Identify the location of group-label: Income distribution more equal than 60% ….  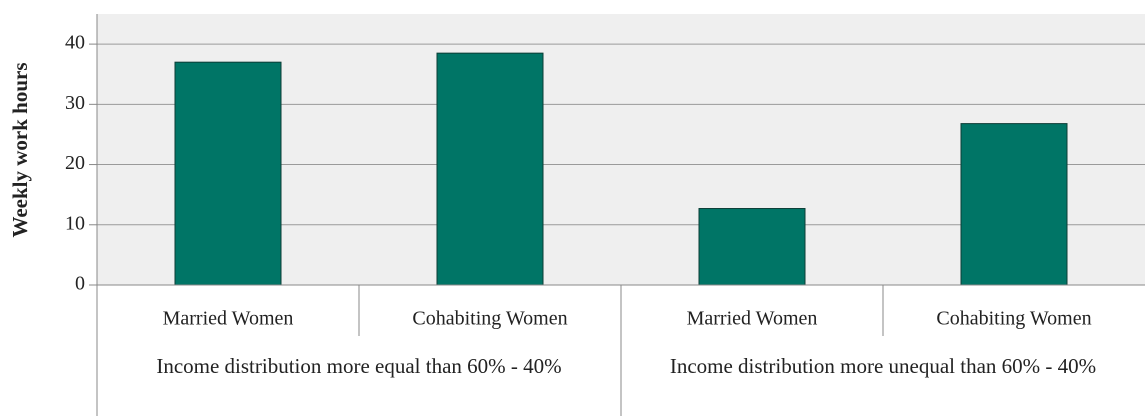
(359, 366).